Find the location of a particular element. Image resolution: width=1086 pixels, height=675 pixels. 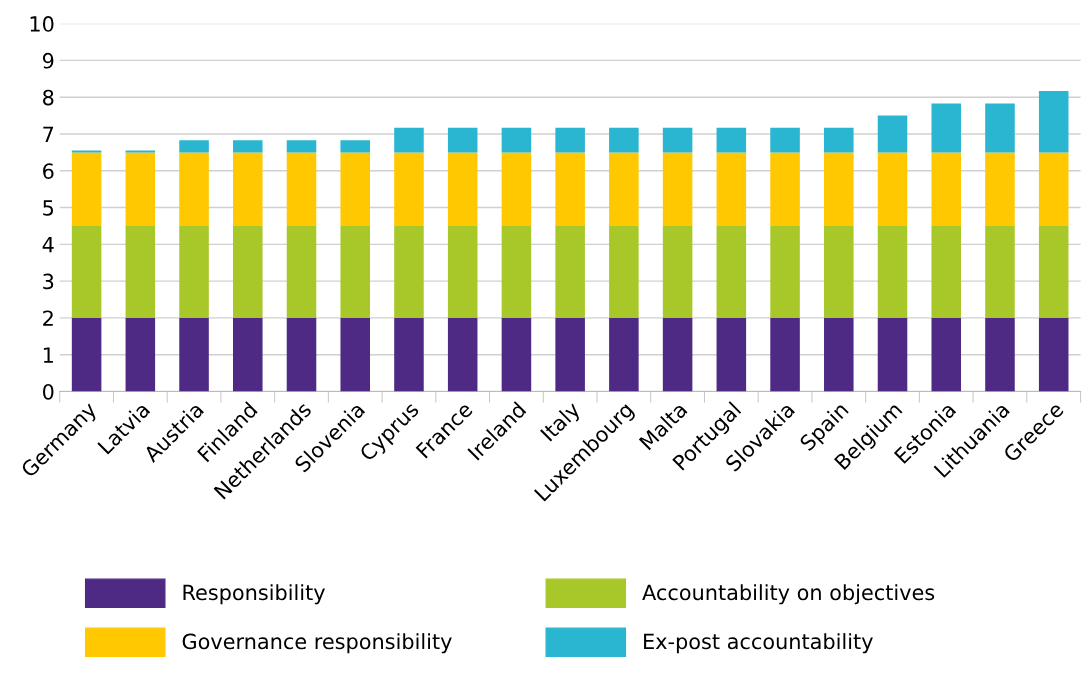

y-tick-label: 10 is located at coordinates (42, 24).